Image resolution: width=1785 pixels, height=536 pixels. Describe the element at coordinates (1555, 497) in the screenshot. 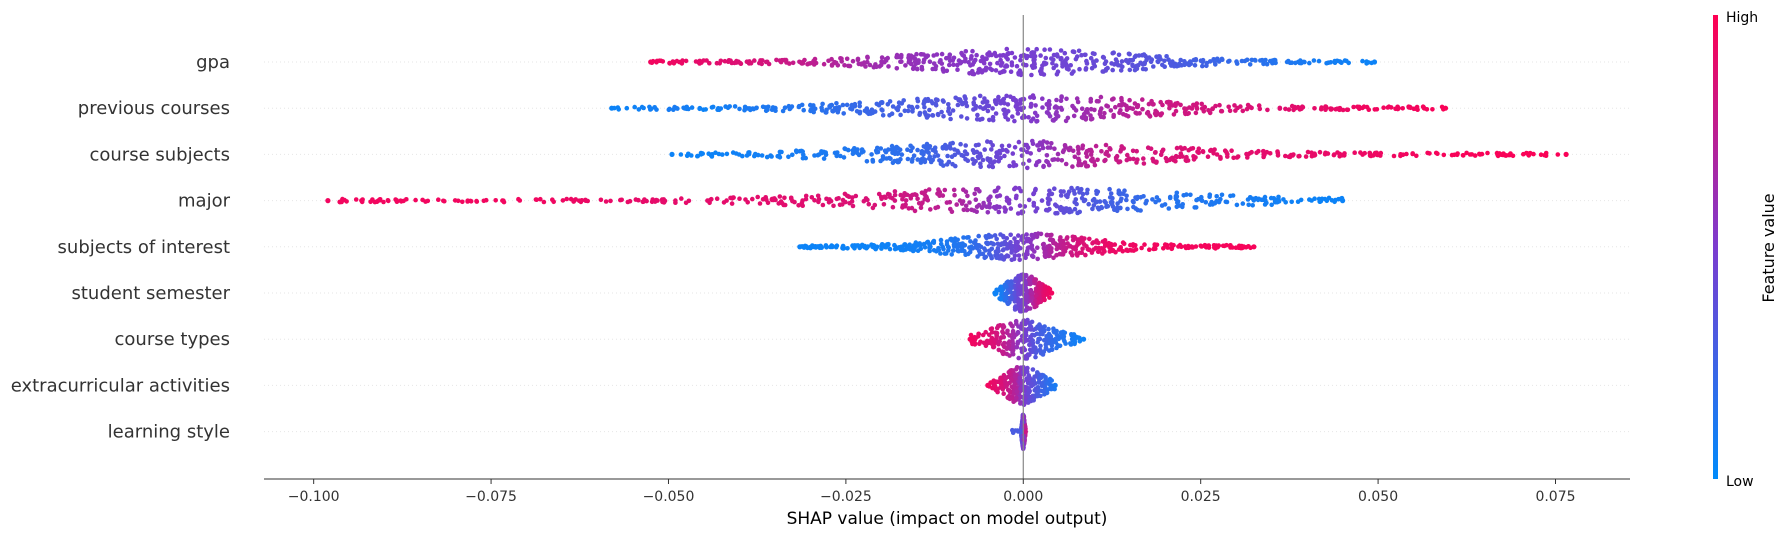

I see `x-tick-label: 0.075` at that location.